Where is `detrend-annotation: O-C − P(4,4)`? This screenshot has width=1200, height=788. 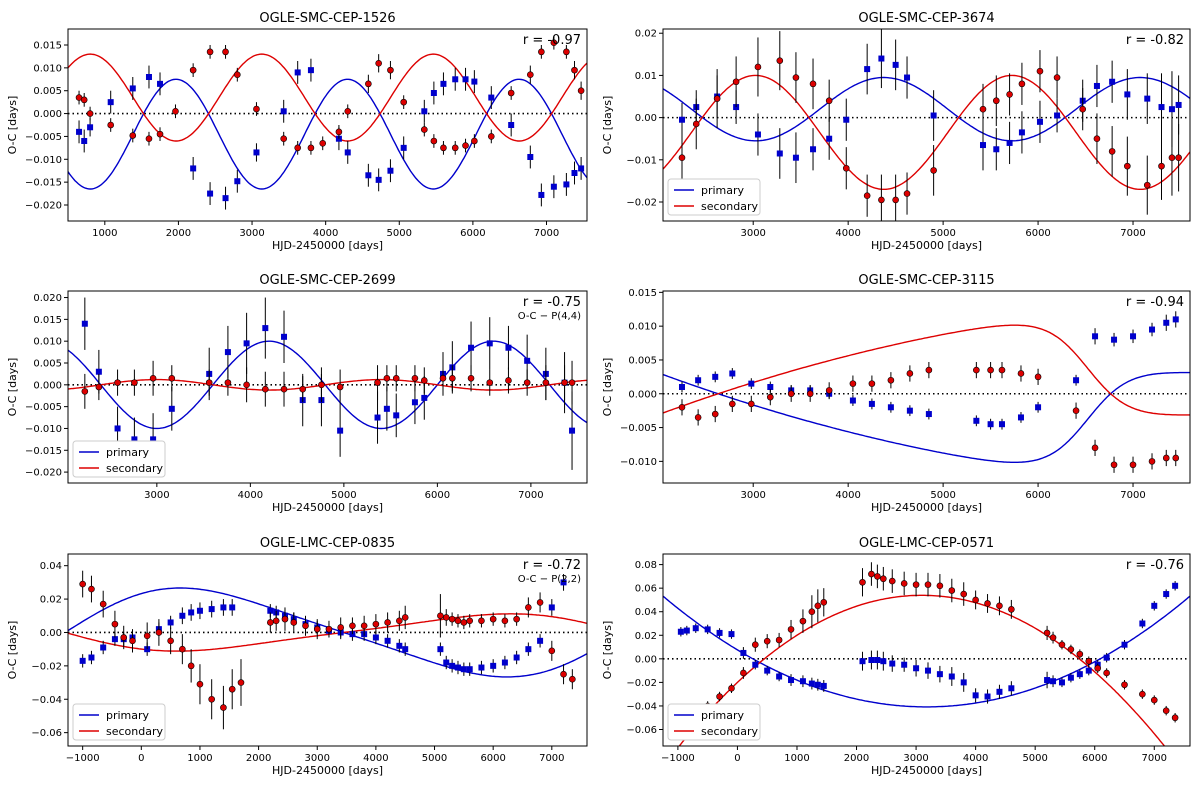
detrend-annotation: O-C − P(4,4) is located at coordinates (549, 316).